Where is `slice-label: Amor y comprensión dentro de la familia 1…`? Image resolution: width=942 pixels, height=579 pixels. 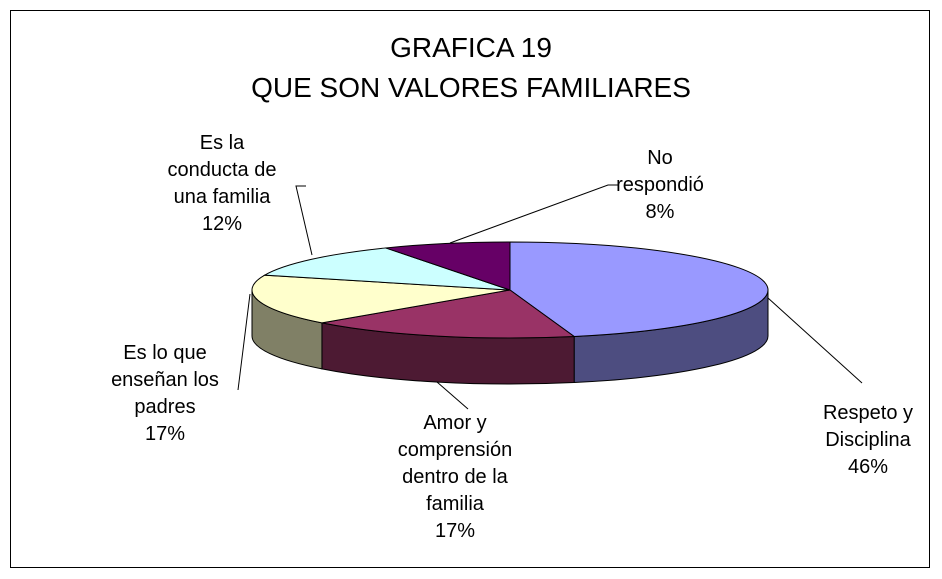
slice-label: Amor y comprensión dentro de la familia 1… is located at coordinates (455, 477).